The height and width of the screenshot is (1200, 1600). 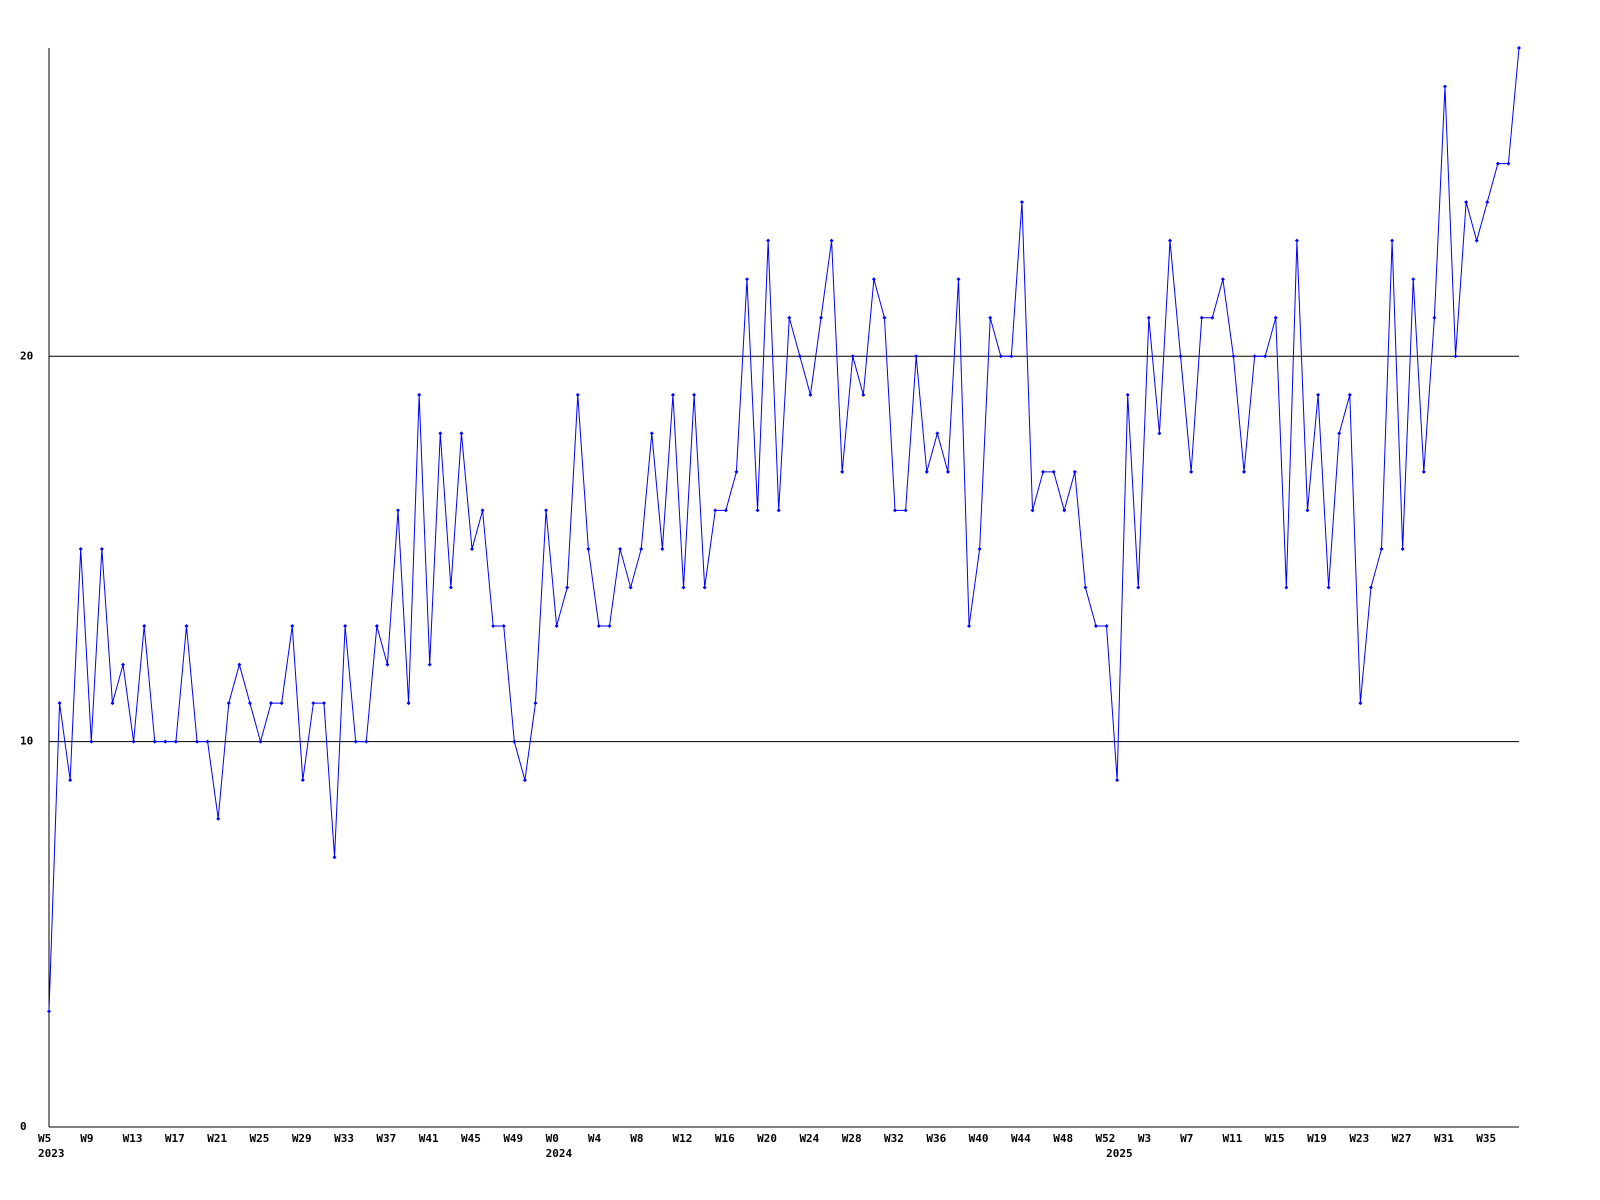 What do you see at coordinates (1021, 1138) in the screenshot?
I see `x-tick-label: W44` at bounding box center [1021, 1138].